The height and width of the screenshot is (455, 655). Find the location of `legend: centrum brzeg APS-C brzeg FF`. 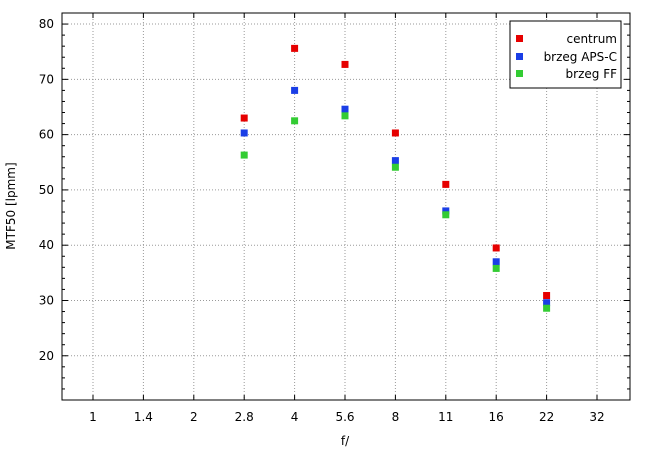

legend: centrum brzeg APS-C brzeg FF is located at coordinates (565, 54).